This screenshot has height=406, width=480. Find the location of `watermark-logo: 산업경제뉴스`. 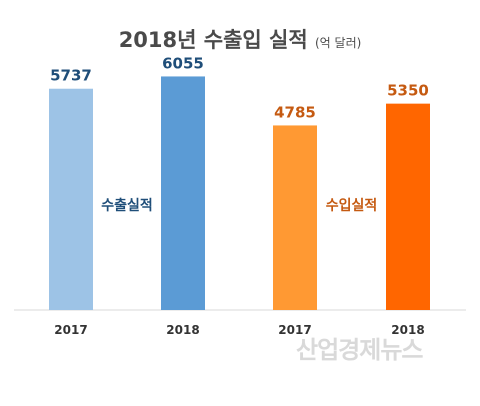

watermark-logo: 산업경제뉴스 is located at coordinates (359, 350).